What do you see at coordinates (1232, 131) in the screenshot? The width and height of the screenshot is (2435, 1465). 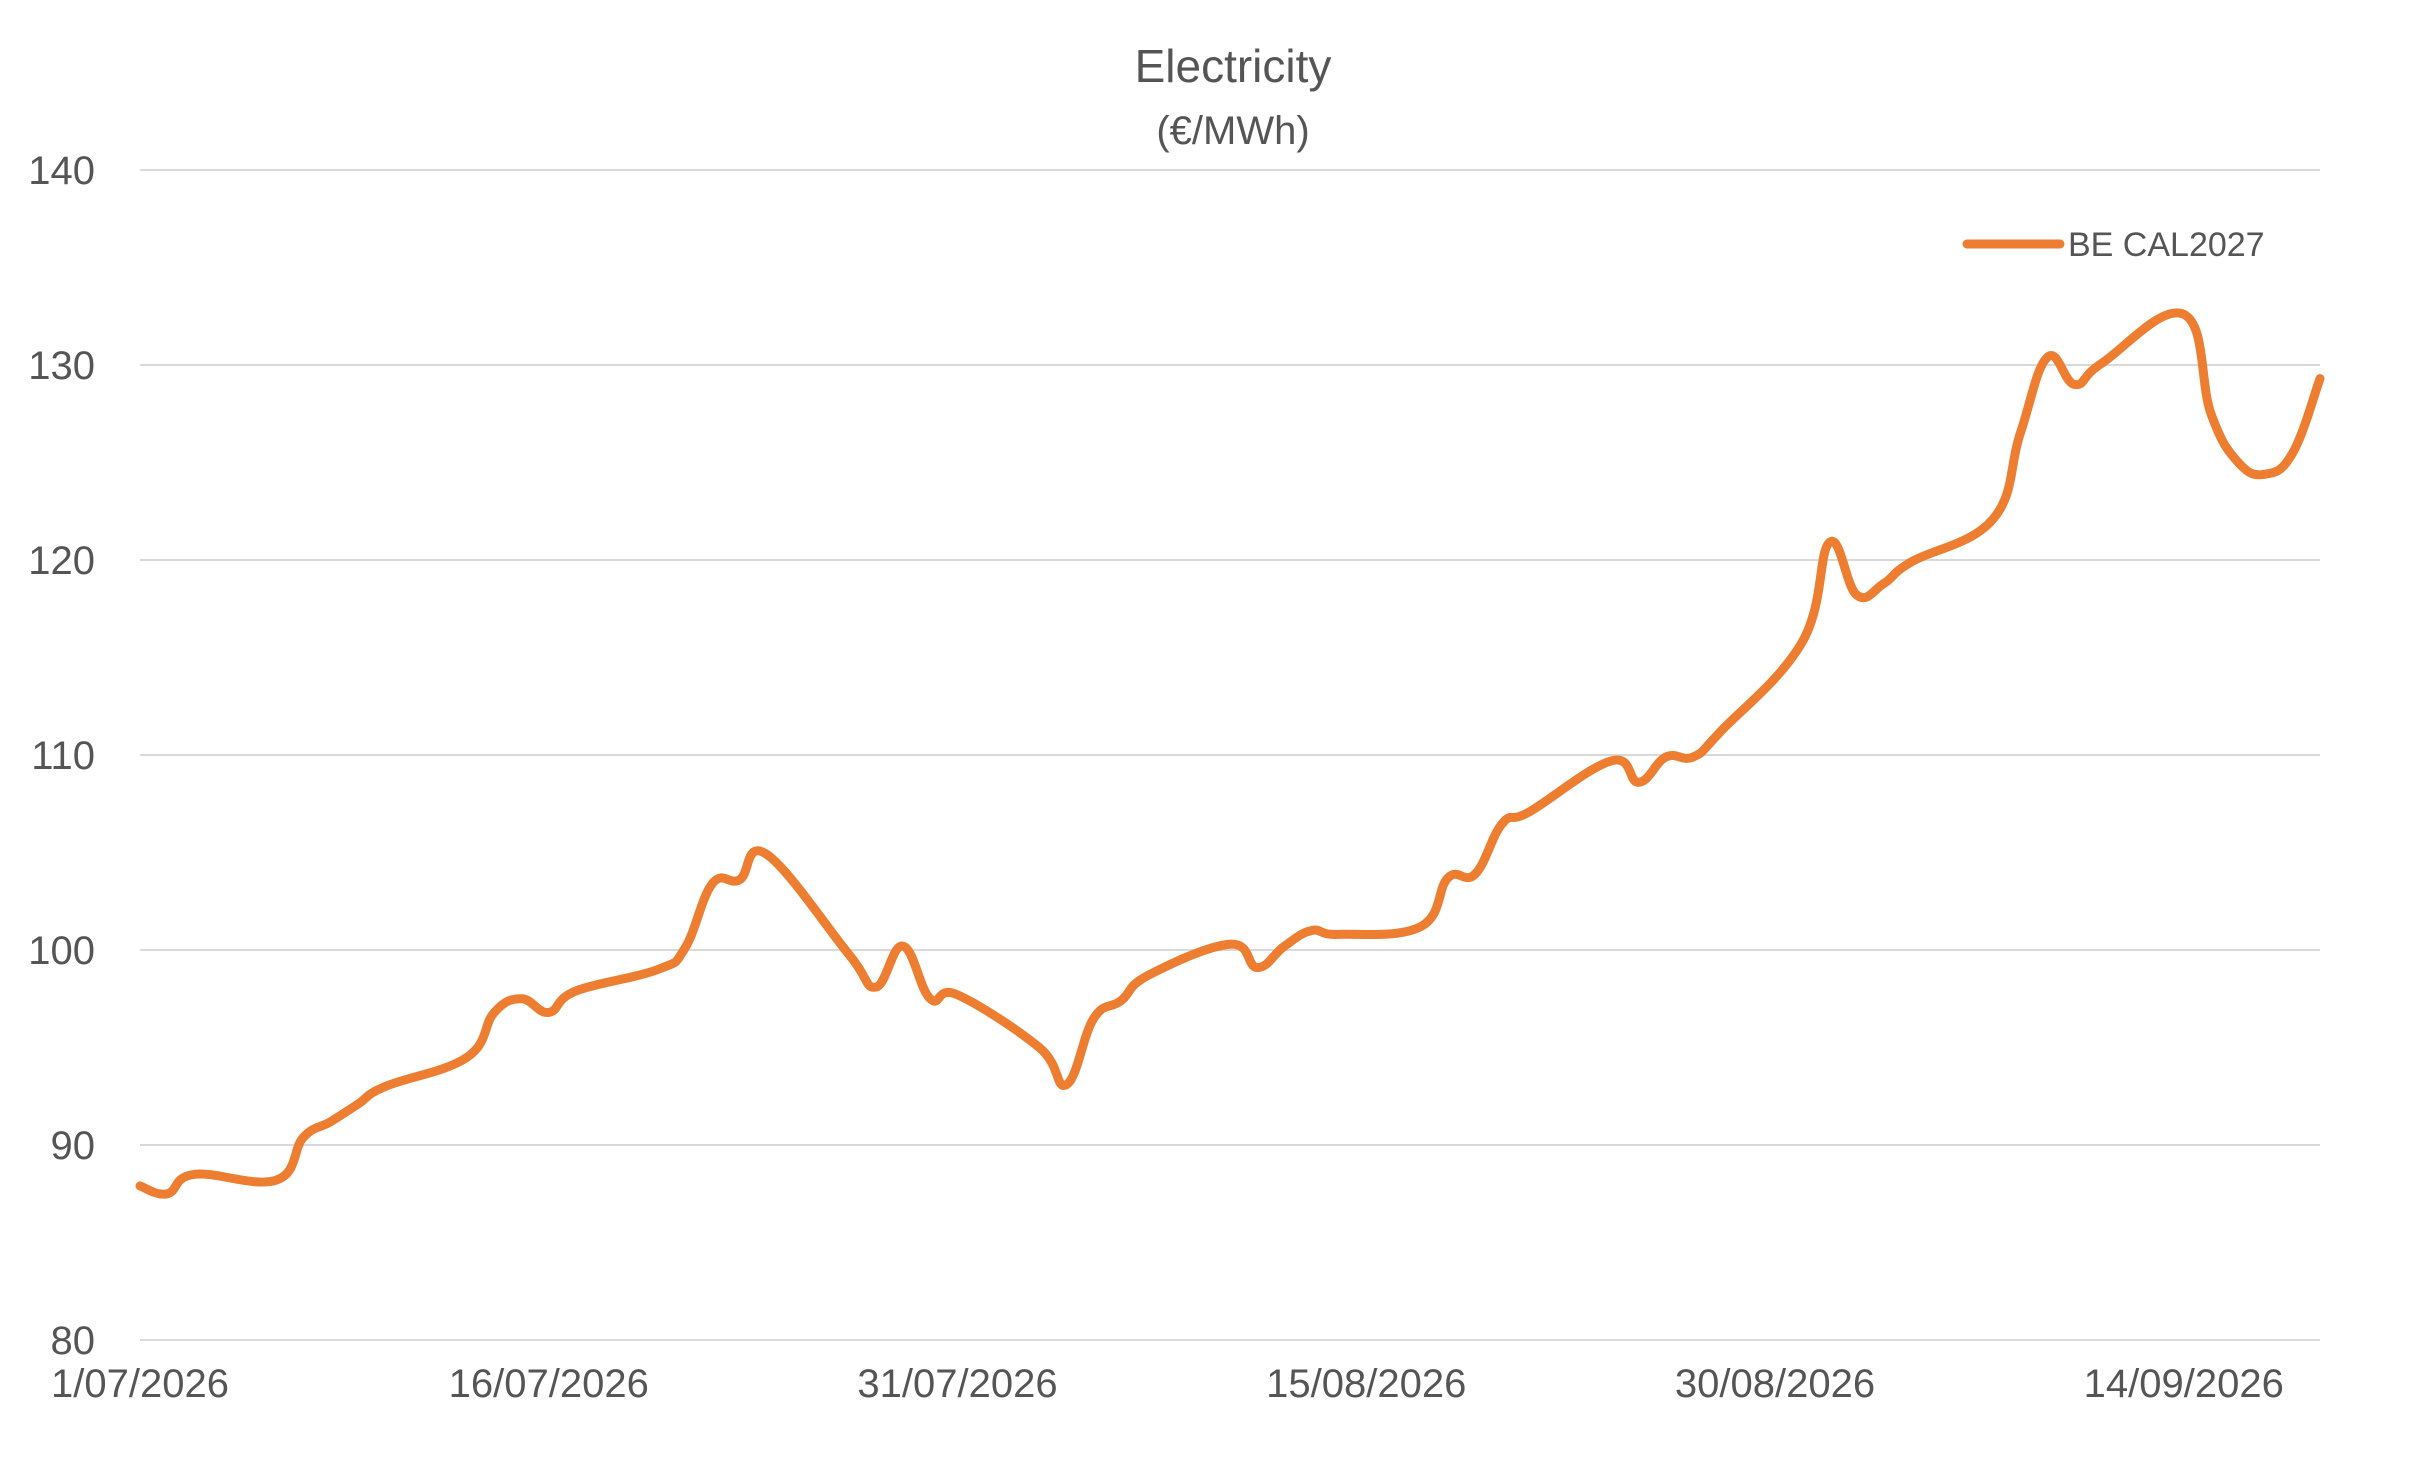 I see `chart-subtitle: (€/MWh)` at bounding box center [1232, 131].